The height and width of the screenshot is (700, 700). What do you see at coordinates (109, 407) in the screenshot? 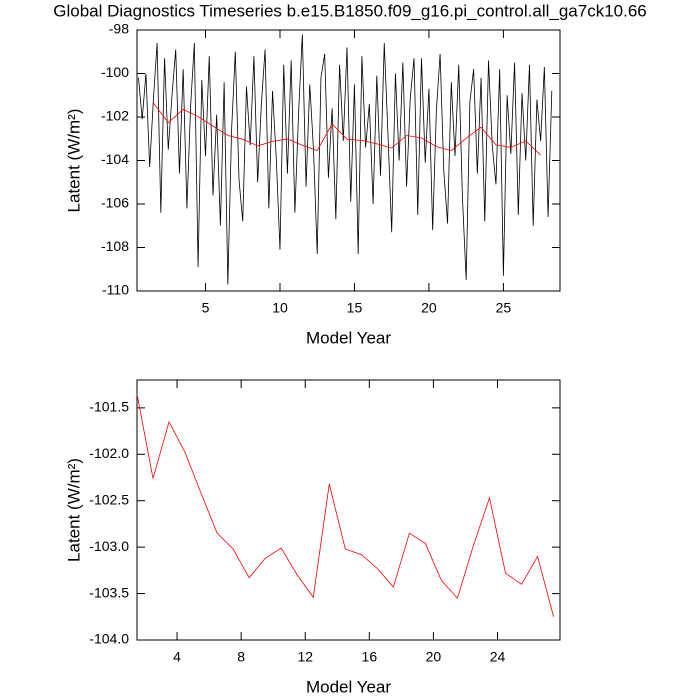
I see `y-tick-label: -101.5` at bounding box center [109, 407].